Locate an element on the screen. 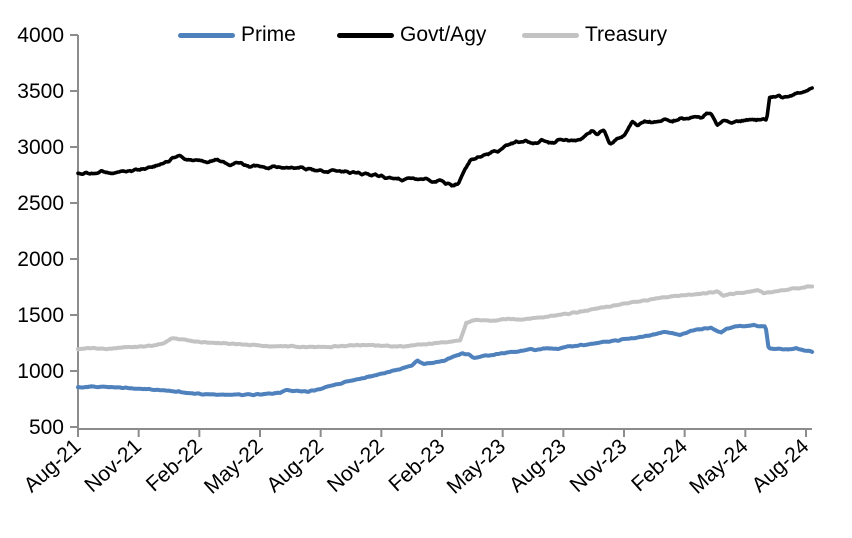 The image size is (852, 538). svg-text: Aug-24 is located at coordinates (781, 465).